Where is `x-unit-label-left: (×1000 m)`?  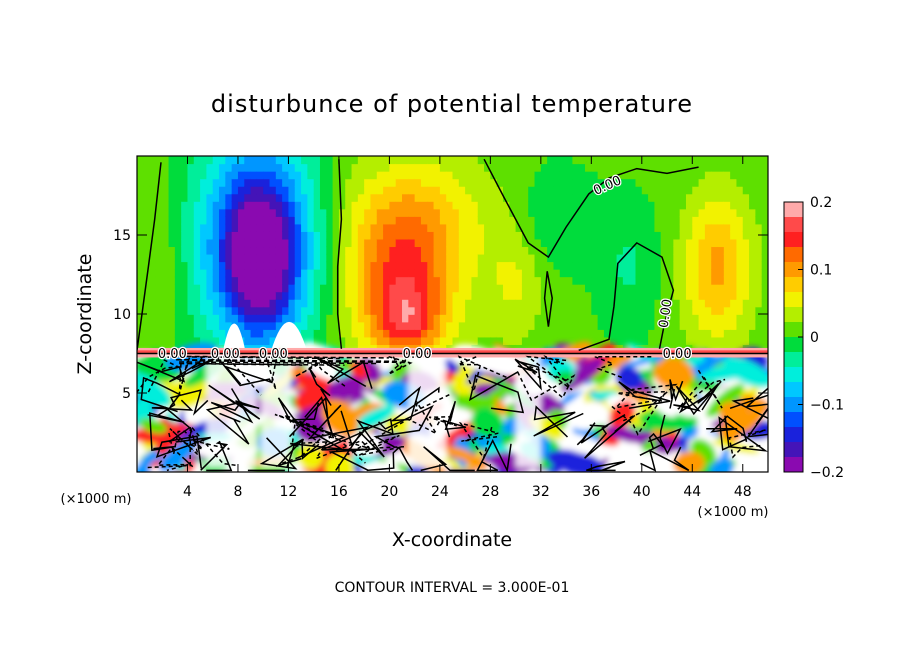
x-unit-label-left: (×1000 m) is located at coordinates (96, 499).